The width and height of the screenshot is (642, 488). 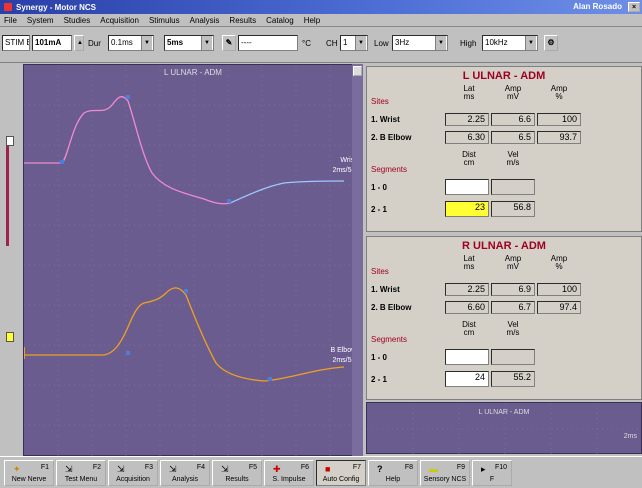 What do you see at coordinates (52, 43) in the screenshot?
I see `stim-intensity-field: 101mA` at bounding box center [52, 43].